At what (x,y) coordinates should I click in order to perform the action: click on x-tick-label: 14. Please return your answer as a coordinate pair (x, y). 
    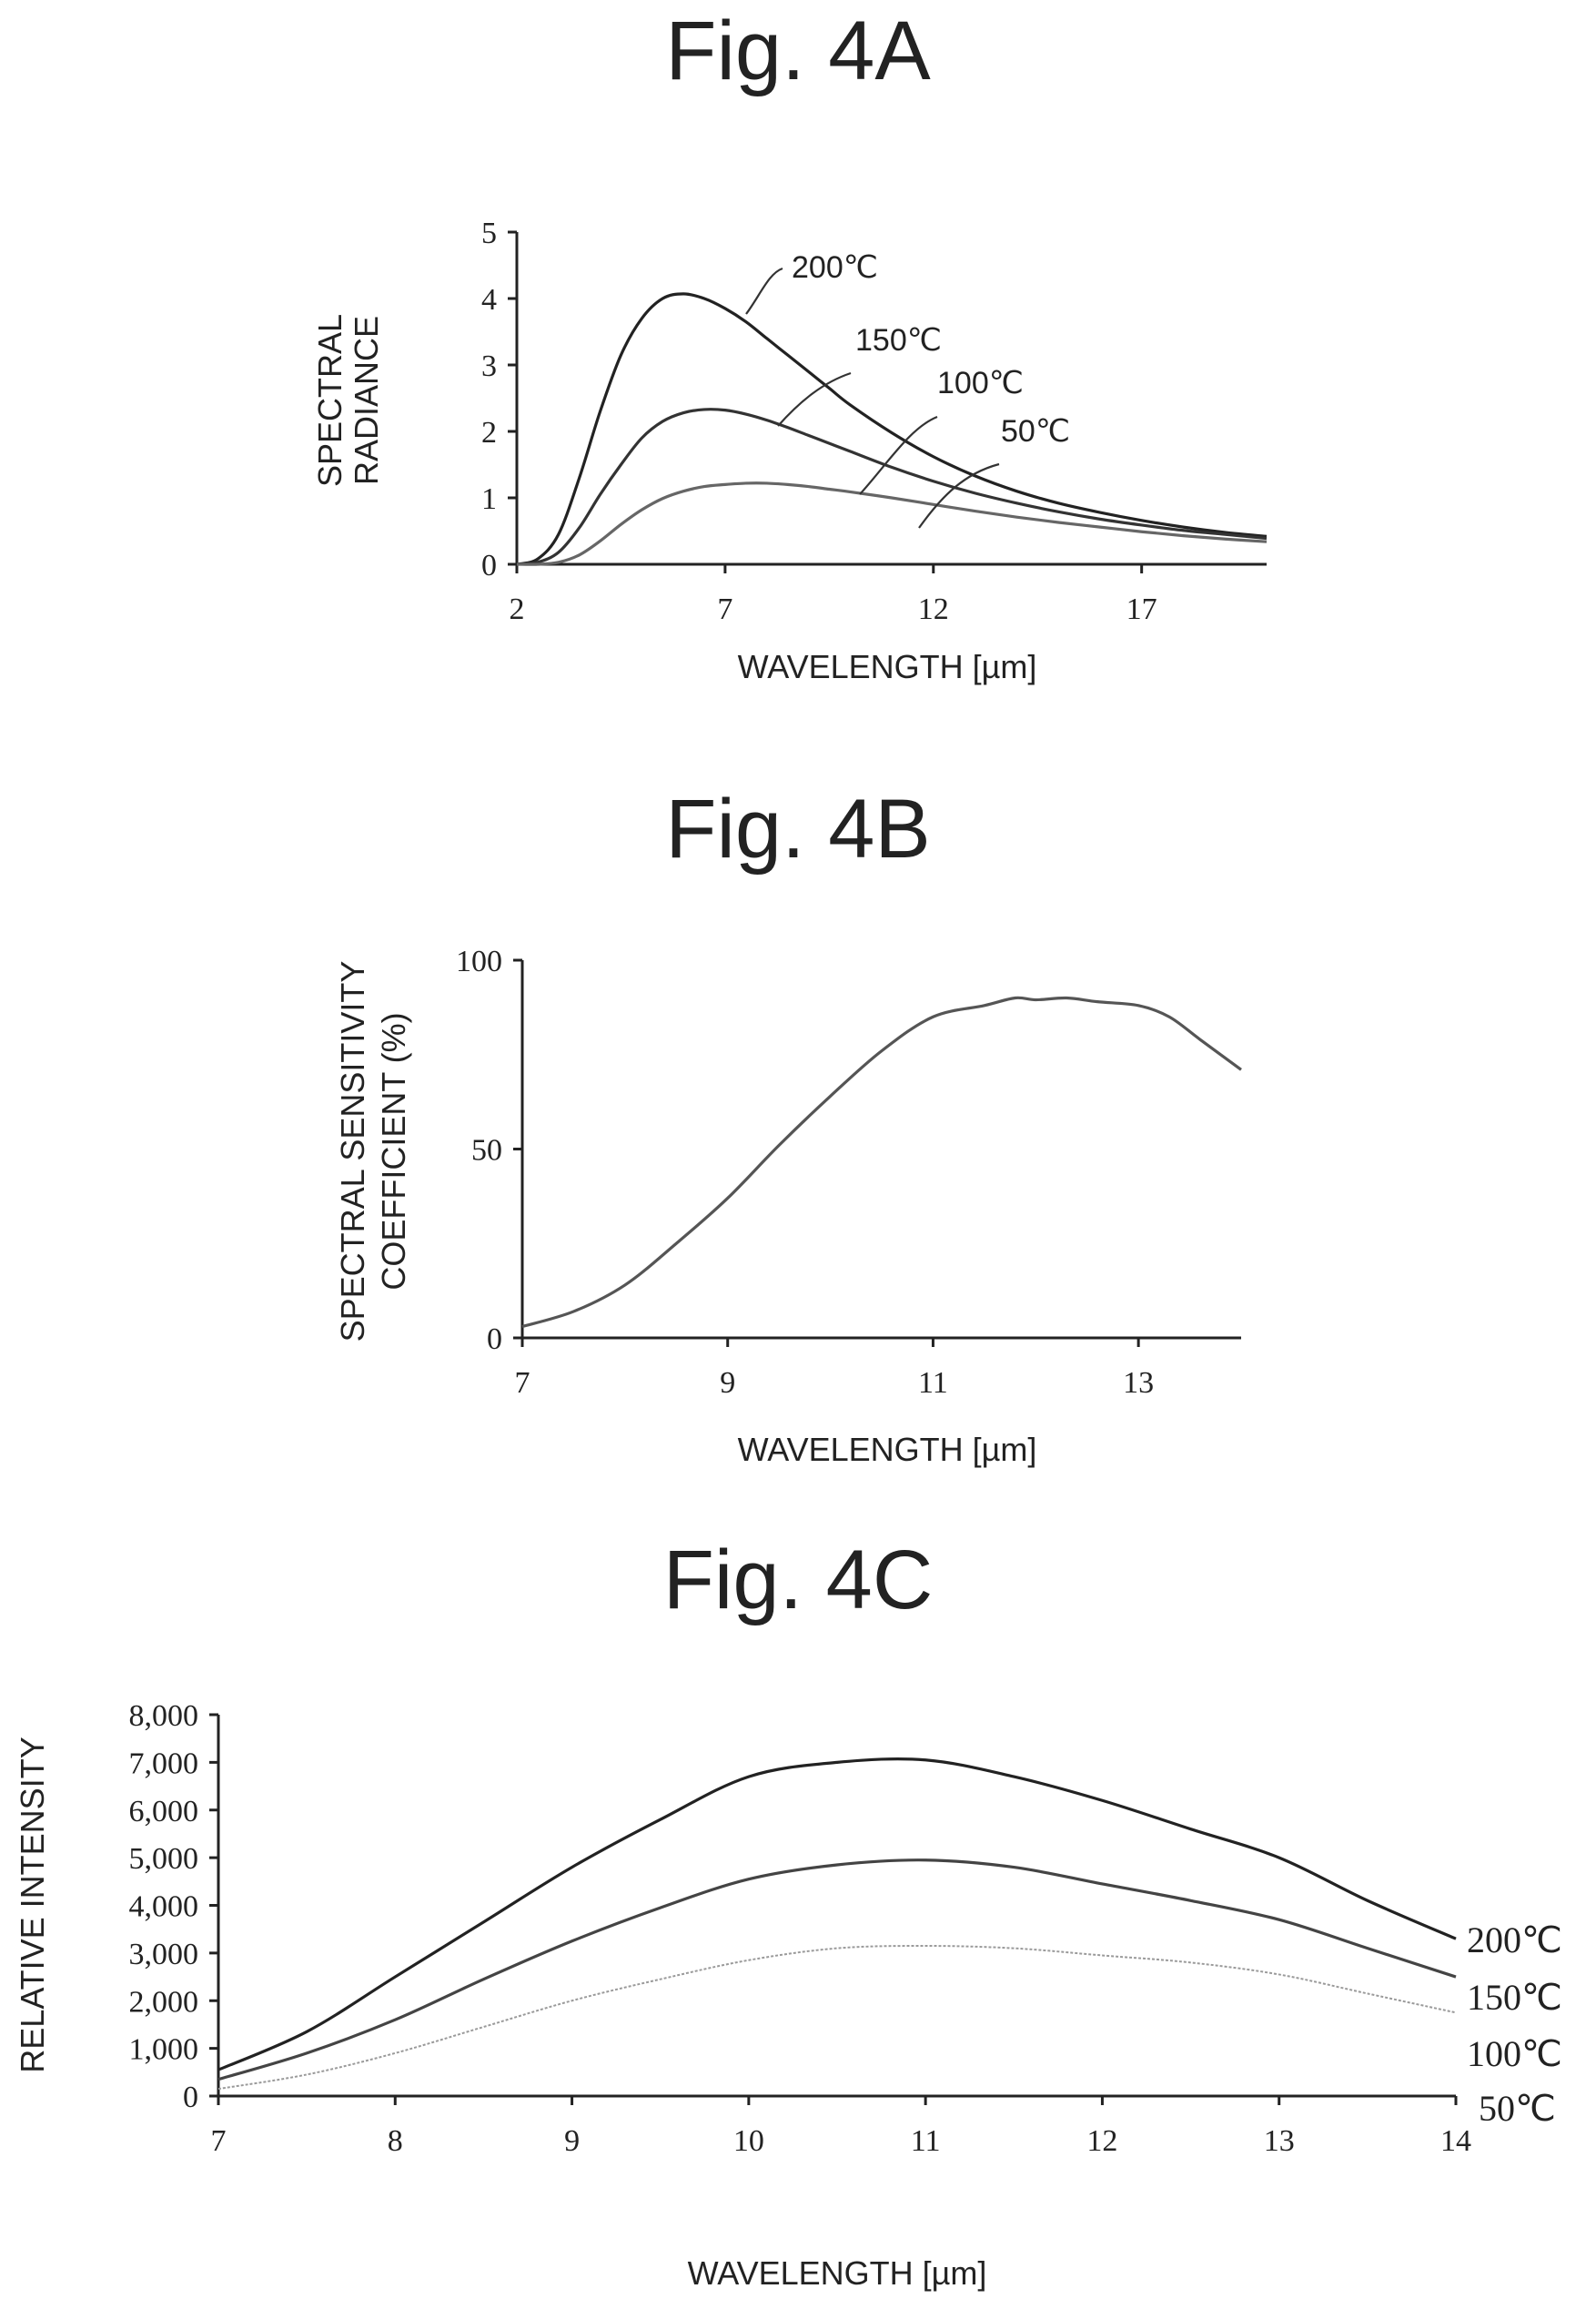
    Looking at the image, I should click on (1455, 2141).